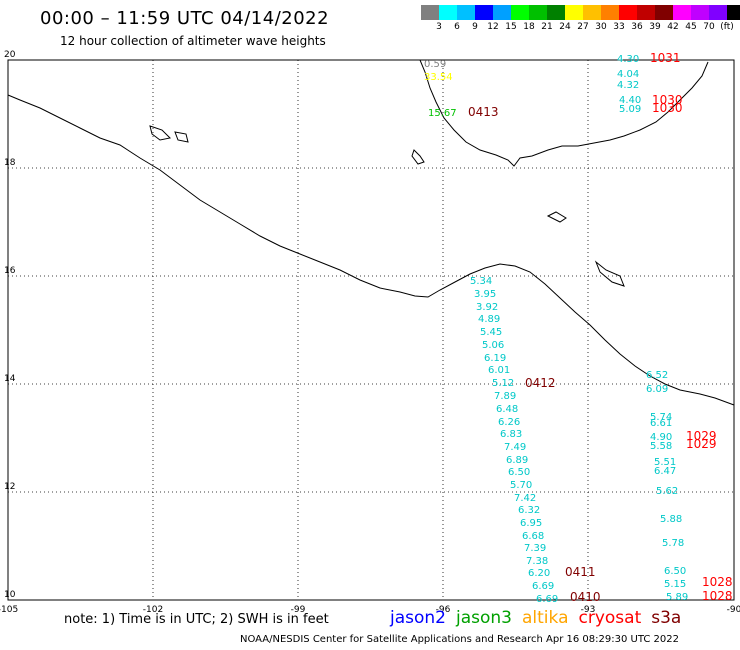 This screenshot has width=740, height=650. Describe the element at coordinates (489, 319) in the screenshot. I see `swh-value: 4.89` at that location.